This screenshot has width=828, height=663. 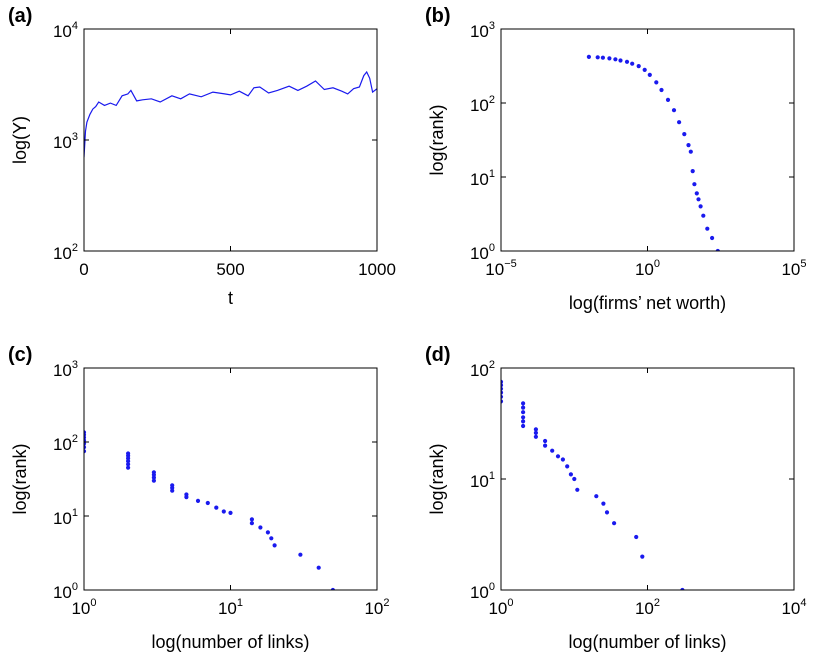 What do you see at coordinates (83, 269) in the screenshot?
I see `x-tick-label: 0` at bounding box center [83, 269].